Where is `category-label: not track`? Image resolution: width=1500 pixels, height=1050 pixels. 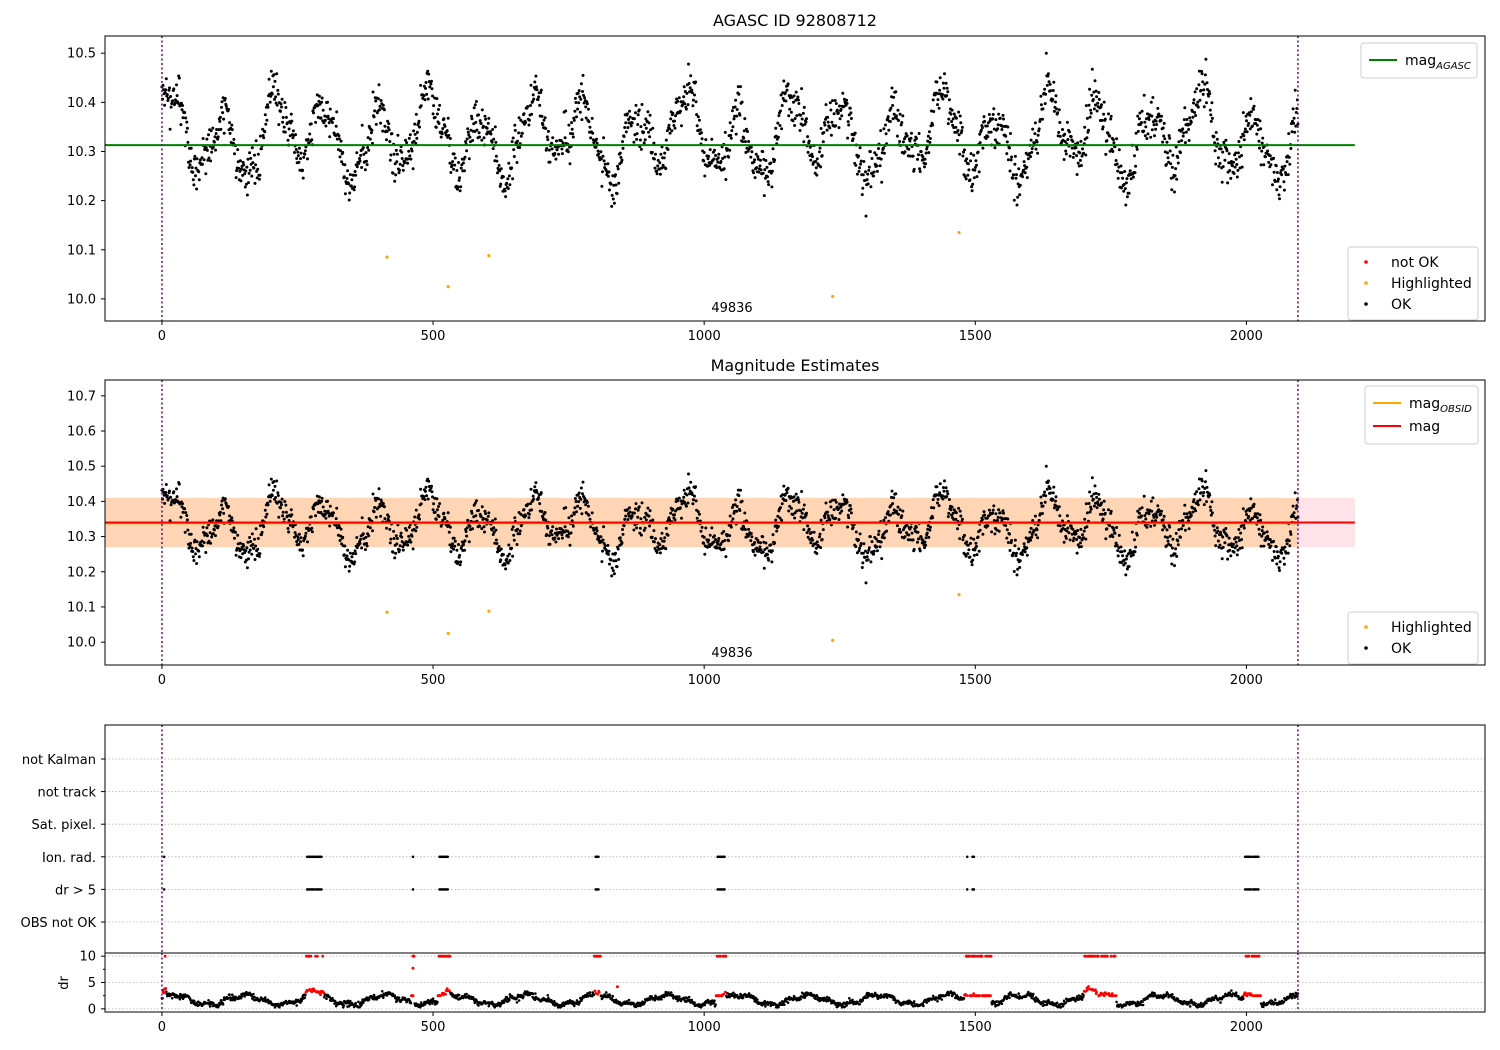 category-label: not track is located at coordinates (66, 793).